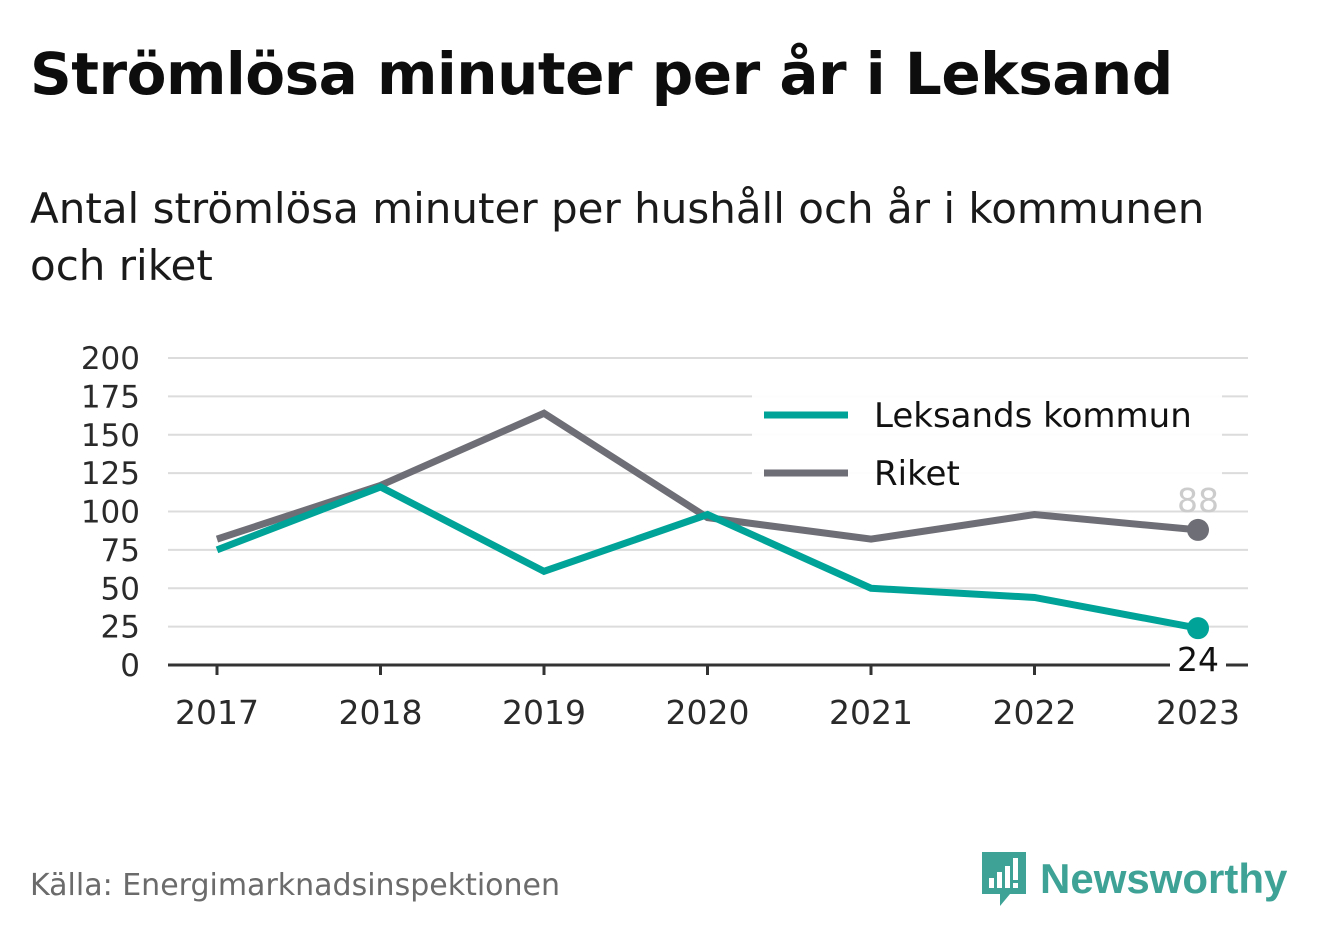 The width and height of the screenshot is (1322, 939). Describe the element at coordinates (707, 557) in the screenshot. I see `series-line` at that location.